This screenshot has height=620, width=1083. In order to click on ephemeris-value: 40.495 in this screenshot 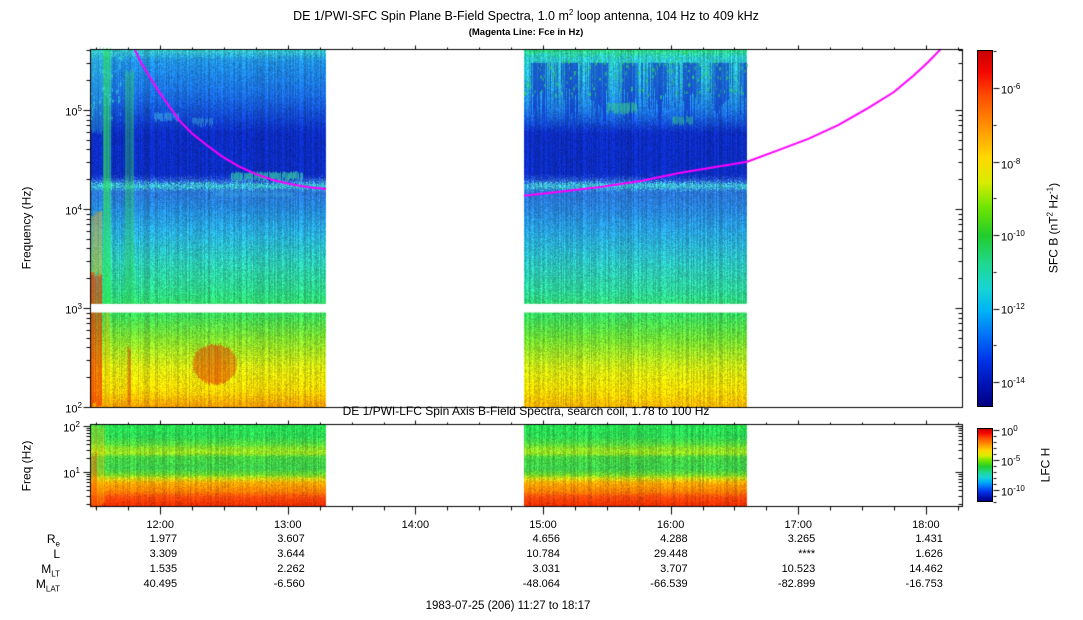, I will do `click(160, 584)`.